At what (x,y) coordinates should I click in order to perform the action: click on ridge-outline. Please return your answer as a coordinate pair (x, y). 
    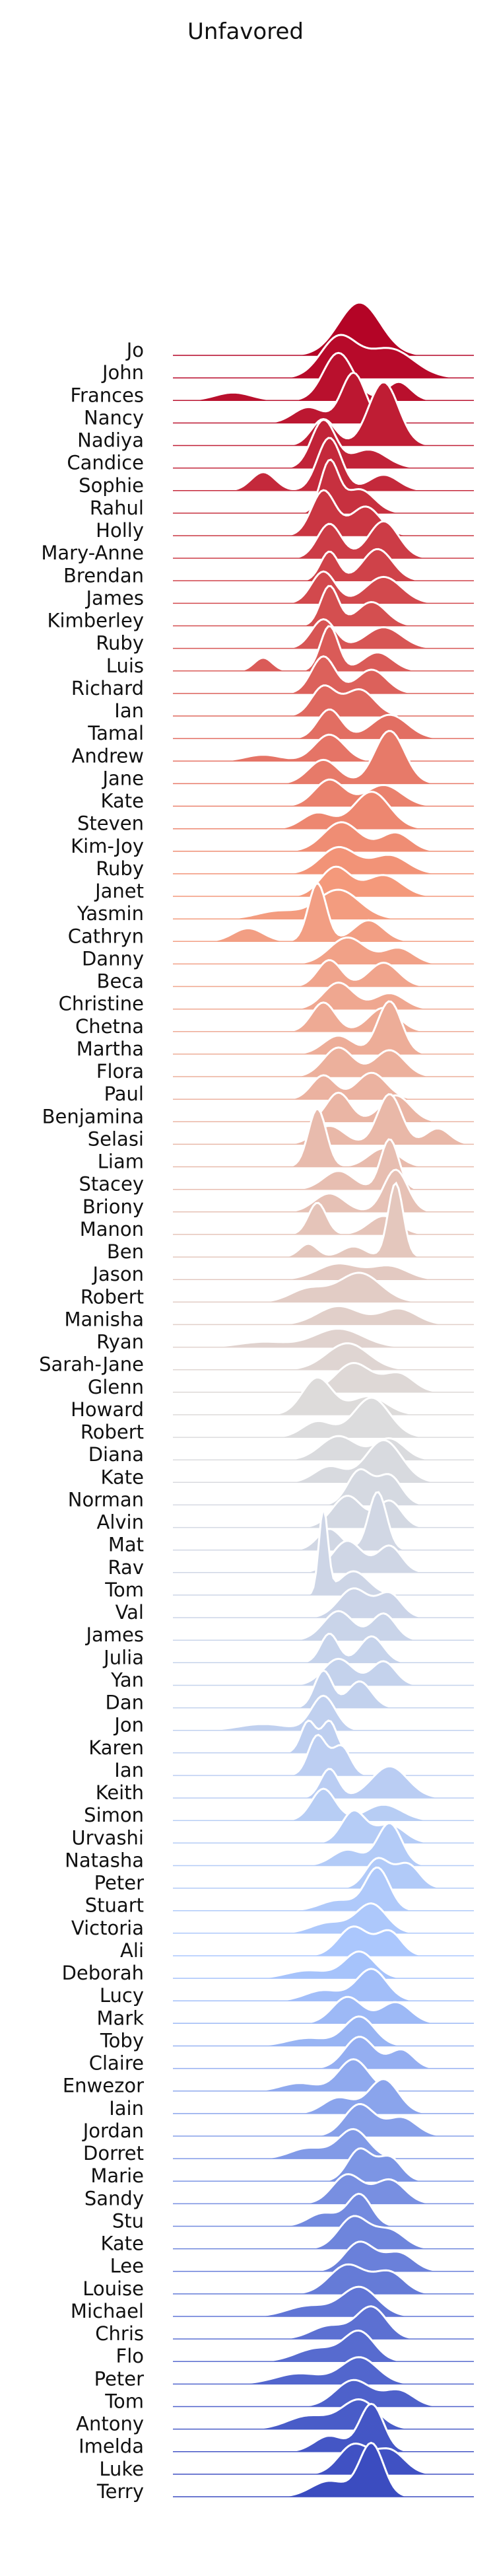
    Looking at the image, I should click on (323, 1845).